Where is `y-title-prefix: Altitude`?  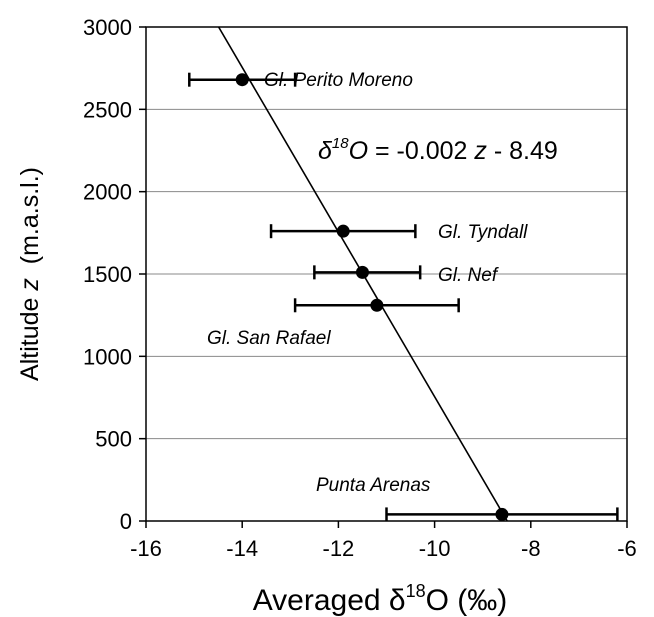
y-title-prefix: Altitude is located at coordinates (30, 336).